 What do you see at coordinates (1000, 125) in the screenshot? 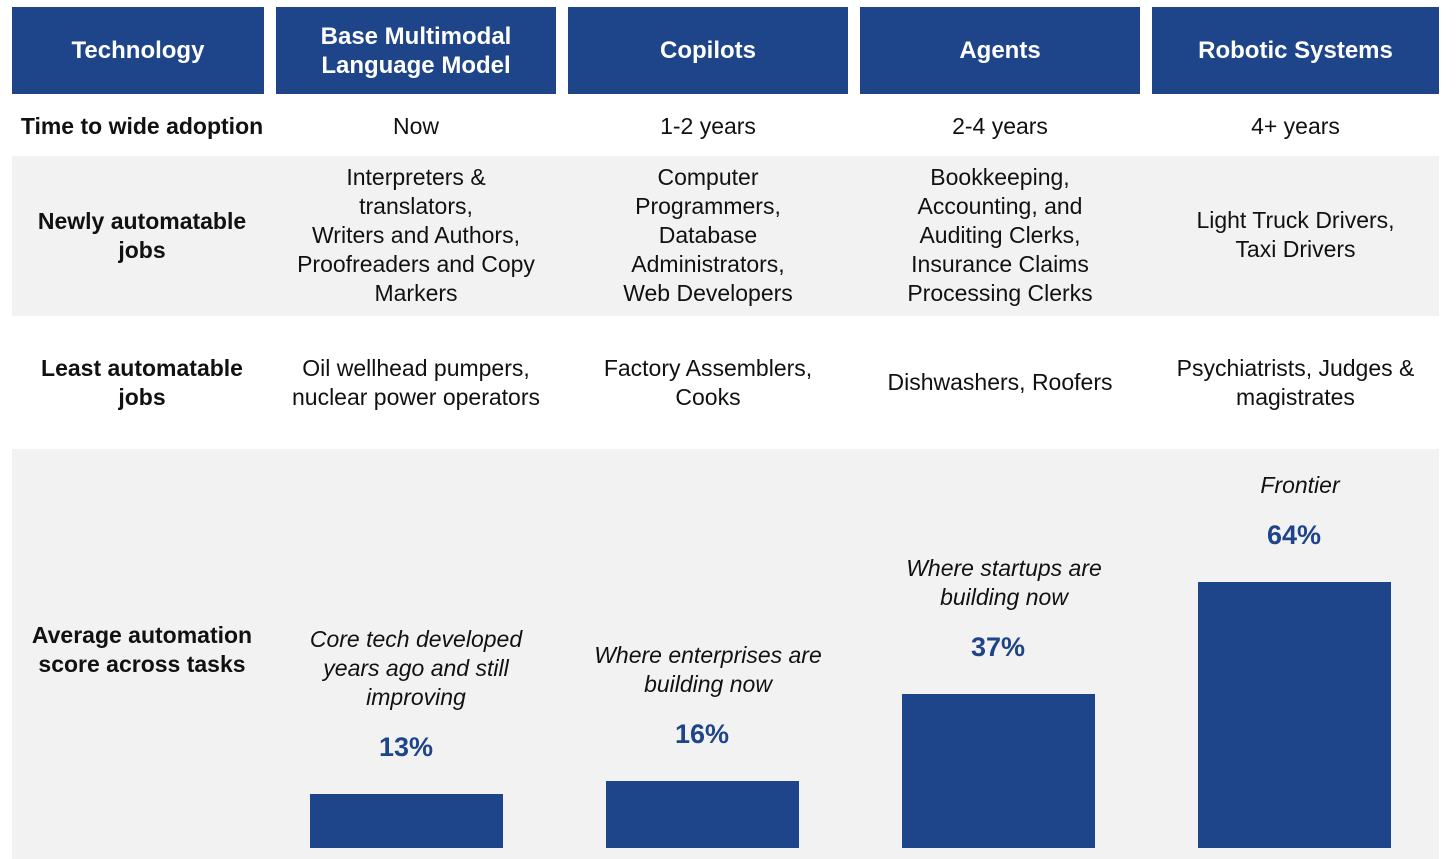
I see `adoption-agents: 2-4 years` at bounding box center [1000, 125].